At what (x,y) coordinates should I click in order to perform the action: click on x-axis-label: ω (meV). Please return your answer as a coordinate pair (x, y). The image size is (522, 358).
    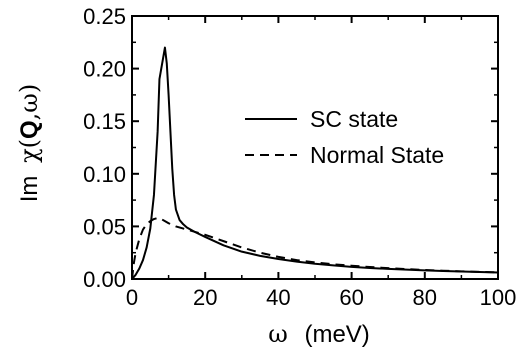
    Looking at the image, I should click on (319, 334).